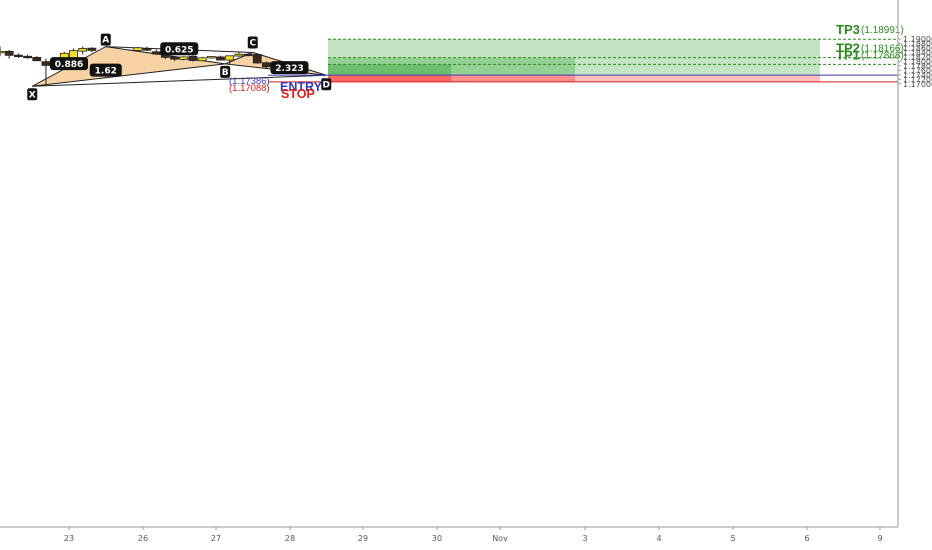 This screenshot has width=932, height=550. What do you see at coordinates (882, 30) in the screenshot?
I see `level-value-tp3: (1.18991)` at bounding box center [882, 30].